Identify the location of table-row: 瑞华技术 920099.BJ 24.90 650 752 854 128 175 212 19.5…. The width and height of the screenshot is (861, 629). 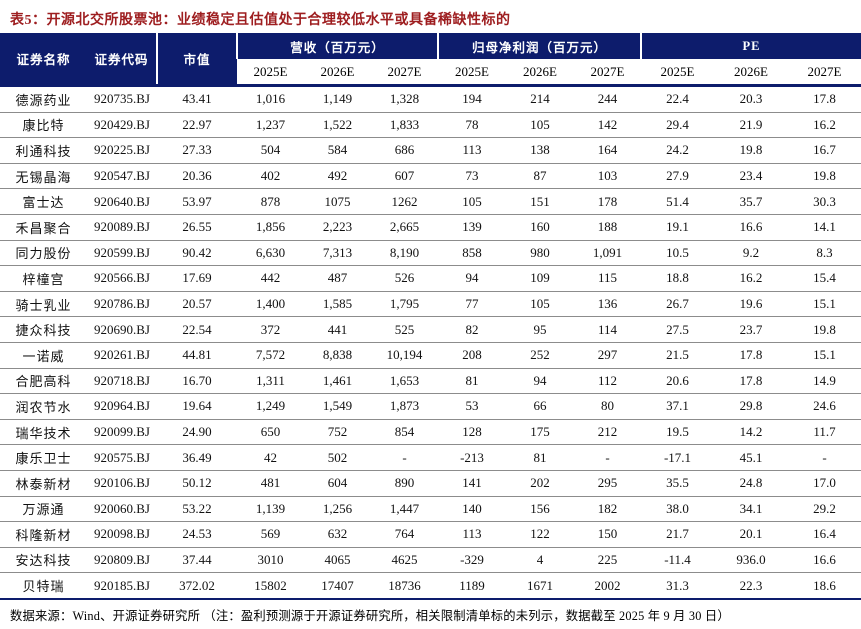
(430, 432).